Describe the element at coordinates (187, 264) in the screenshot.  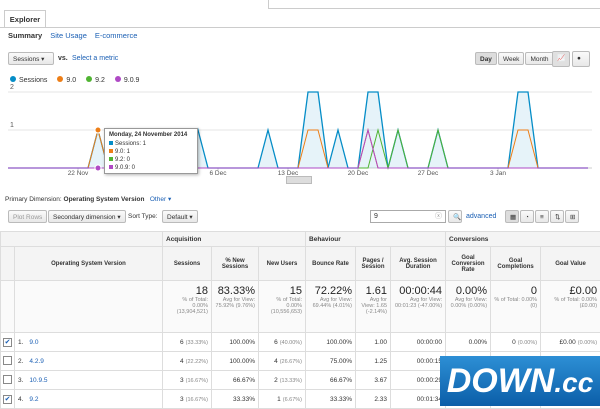
I see `column-header: Sessions` at that location.